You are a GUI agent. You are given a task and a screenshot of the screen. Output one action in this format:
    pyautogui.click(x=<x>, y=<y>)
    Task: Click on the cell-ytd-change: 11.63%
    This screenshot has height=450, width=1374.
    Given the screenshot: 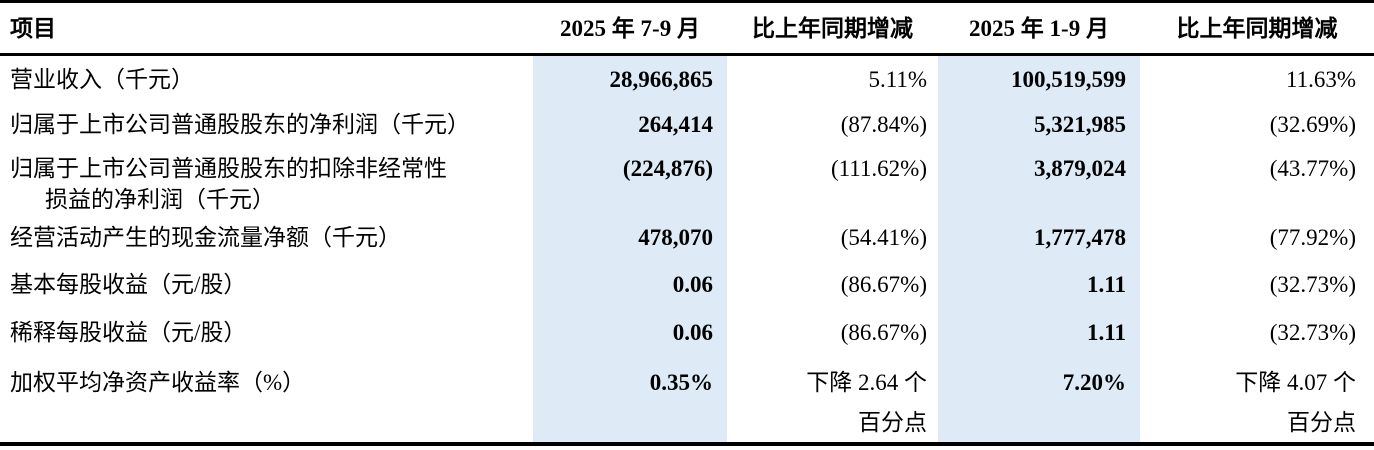 What is the action you would take?
    pyautogui.click(x=1320, y=79)
    